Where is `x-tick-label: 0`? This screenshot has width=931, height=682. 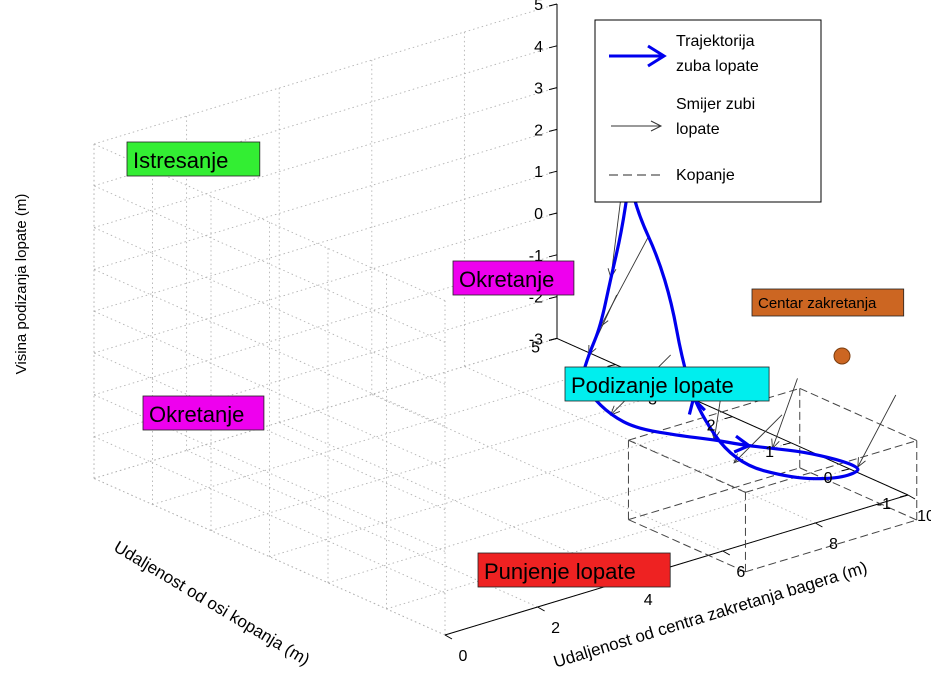 x-tick-label: 0 is located at coordinates (463, 656).